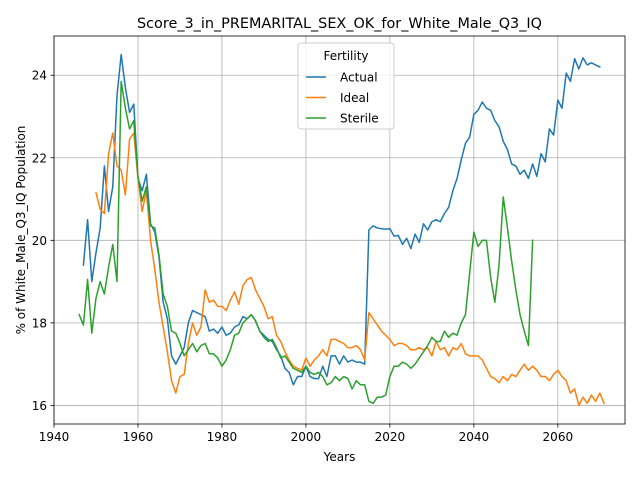 This screenshot has width=640, height=480. What do you see at coordinates (138, 437) in the screenshot?
I see `x-tick-label: 1960` at bounding box center [138, 437].